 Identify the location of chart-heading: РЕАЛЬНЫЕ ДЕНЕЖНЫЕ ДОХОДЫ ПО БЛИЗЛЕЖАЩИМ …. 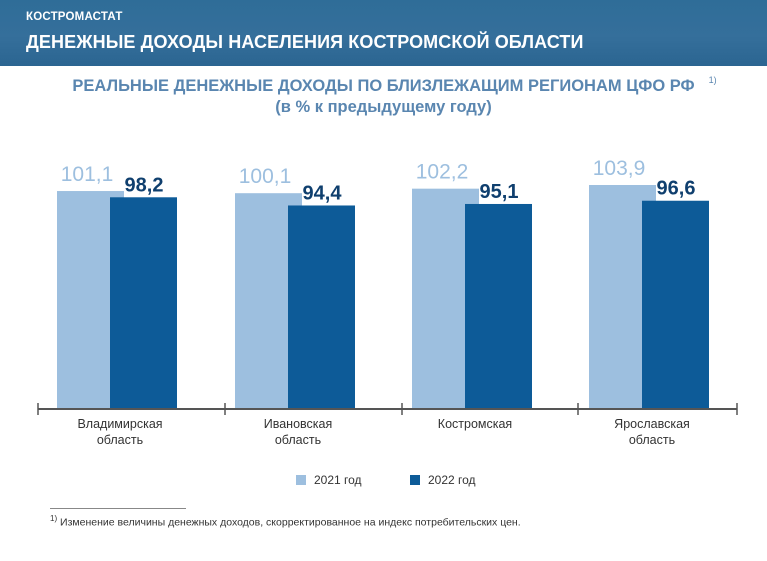
(383, 96).